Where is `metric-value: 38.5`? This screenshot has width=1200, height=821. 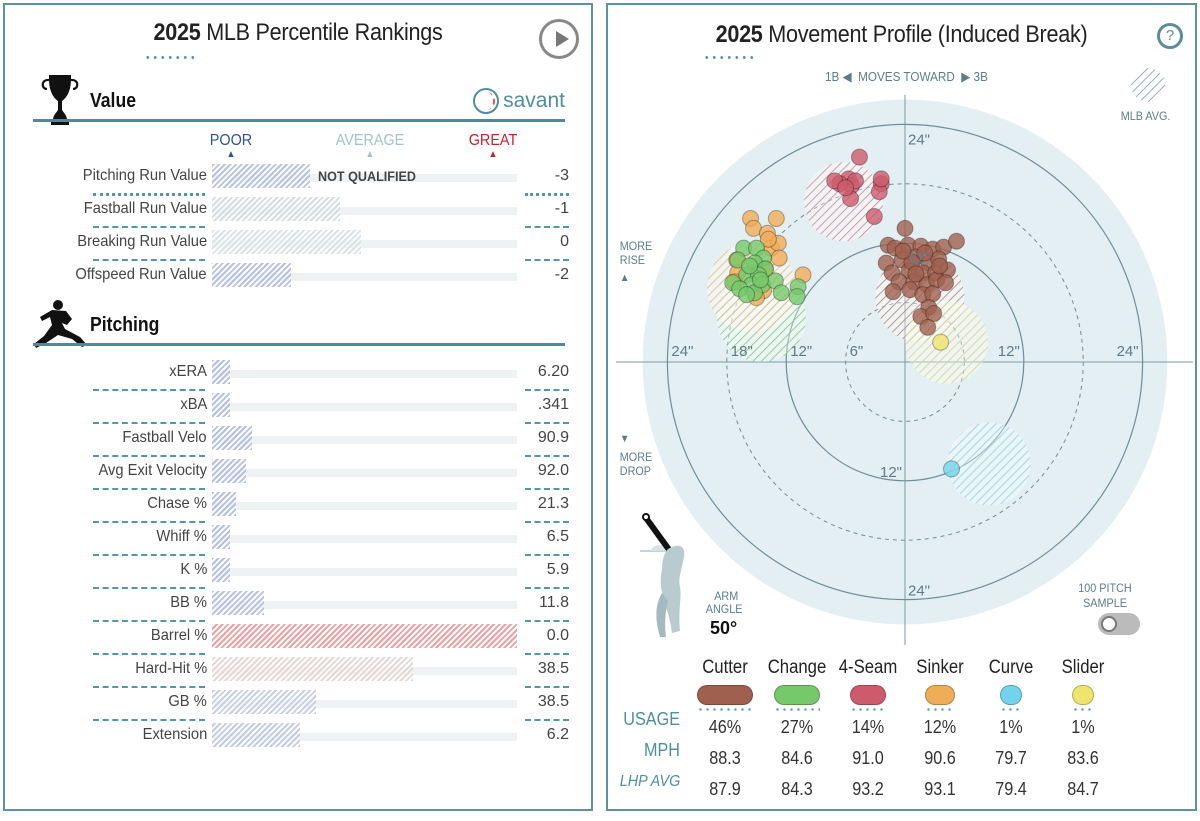 metric-value: 38.5 is located at coordinates (553, 701).